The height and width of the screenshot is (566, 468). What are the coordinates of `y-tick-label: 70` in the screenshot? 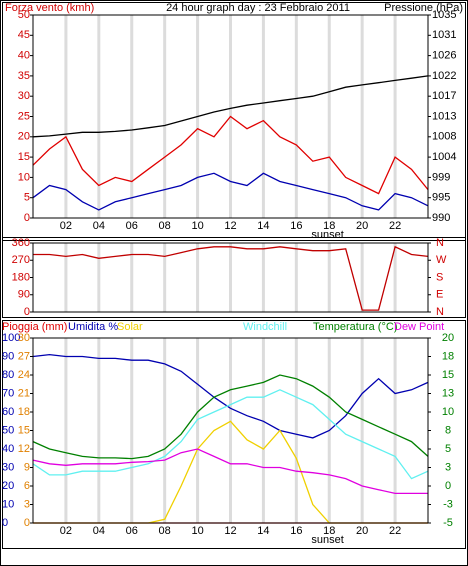 It's located at (8, 393).